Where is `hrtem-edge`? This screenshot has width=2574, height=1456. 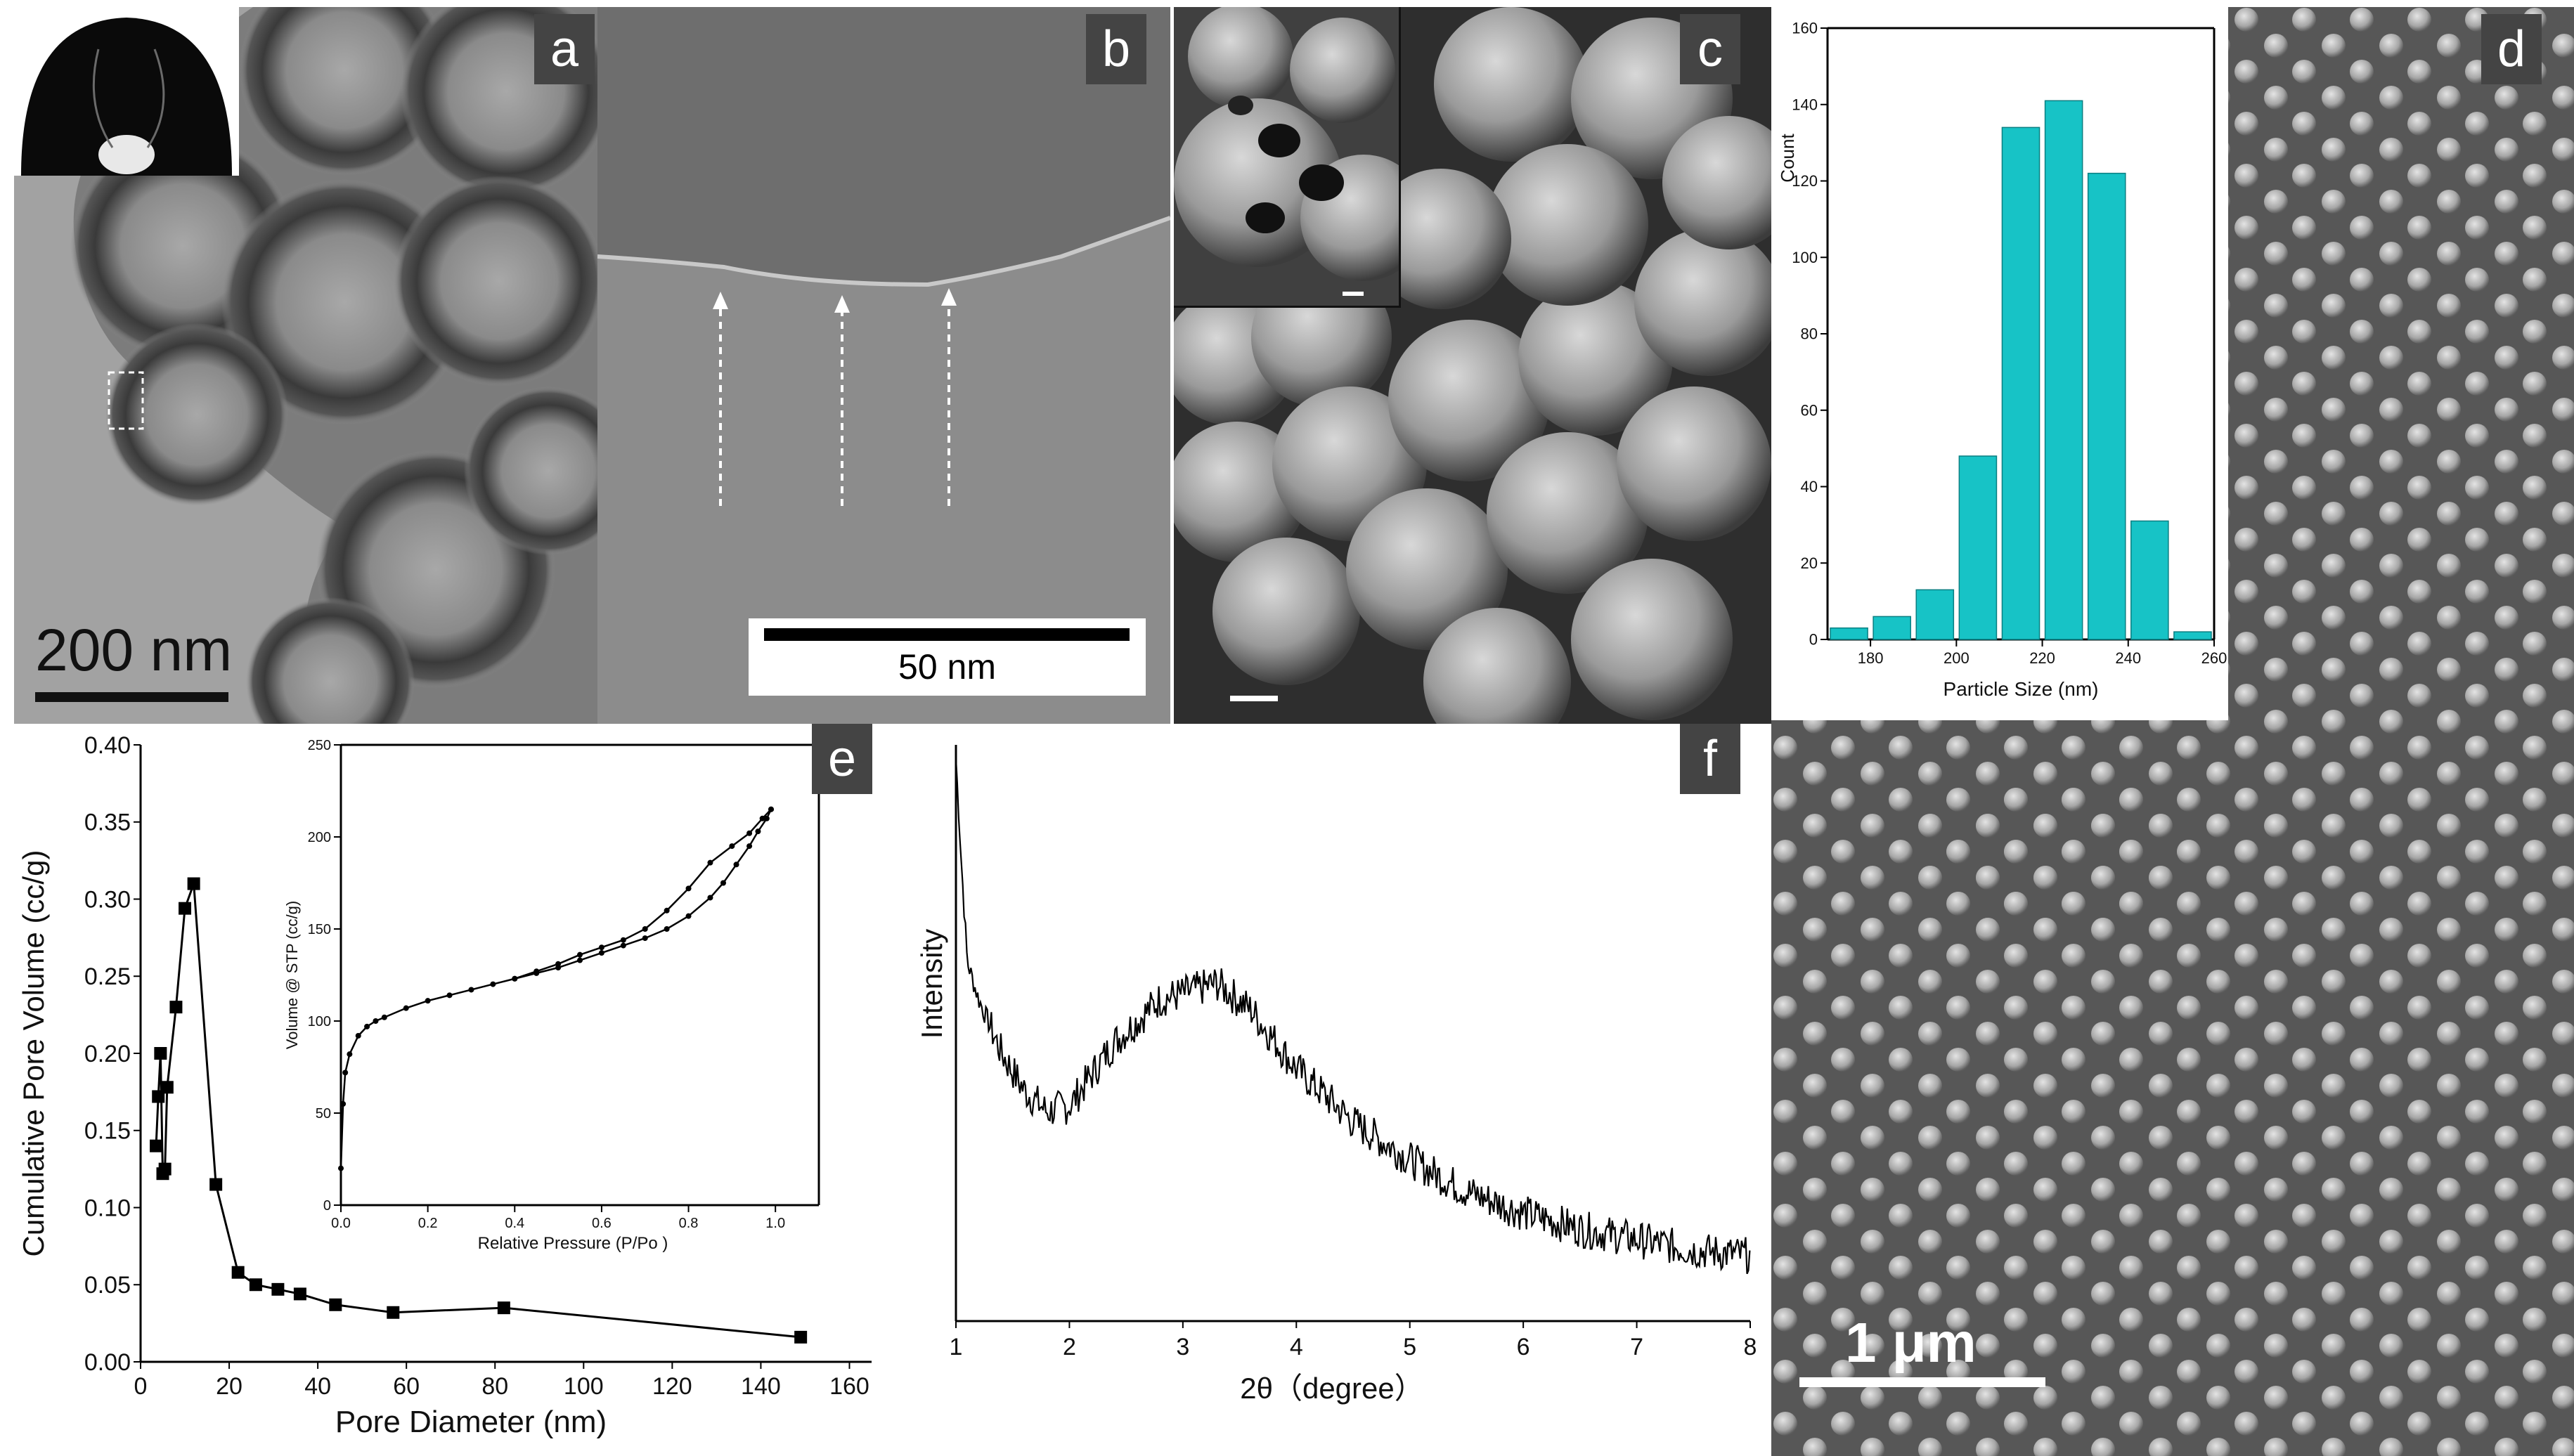
hrtem-edge is located at coordinates (883, 365).